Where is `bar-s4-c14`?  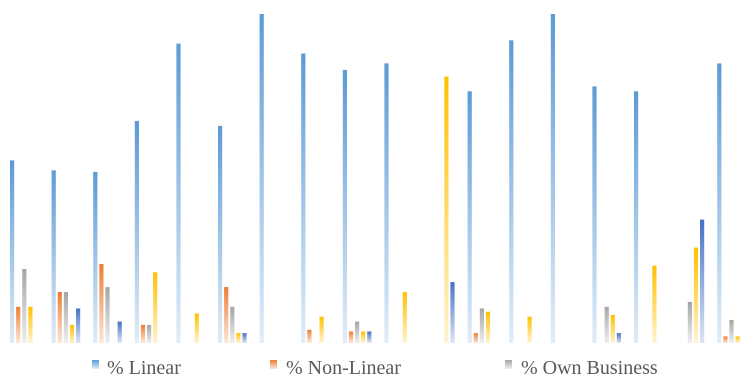
bar-s4-c14 is located at coordinates (618, 338).